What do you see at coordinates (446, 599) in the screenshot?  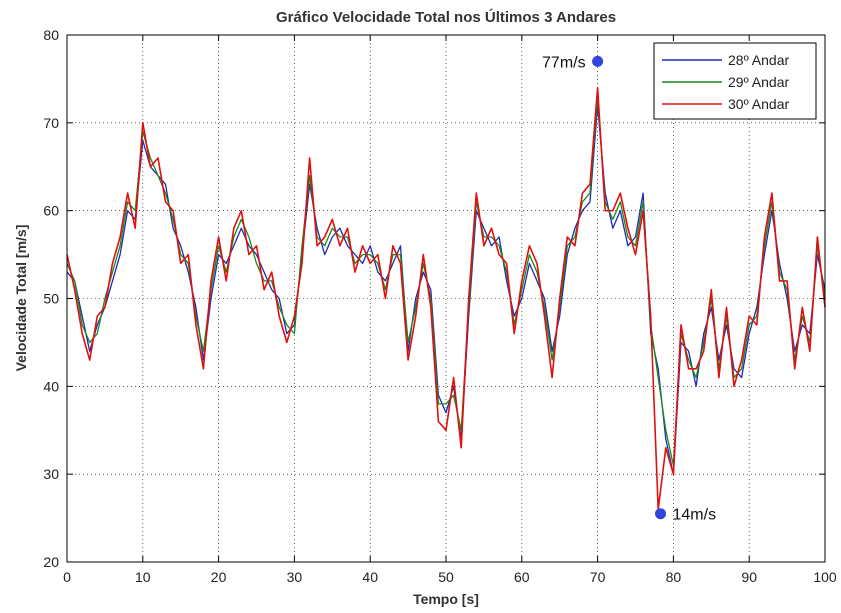 I see `x-axis-label: Tempo [s]` at bounding box center [446, 599].